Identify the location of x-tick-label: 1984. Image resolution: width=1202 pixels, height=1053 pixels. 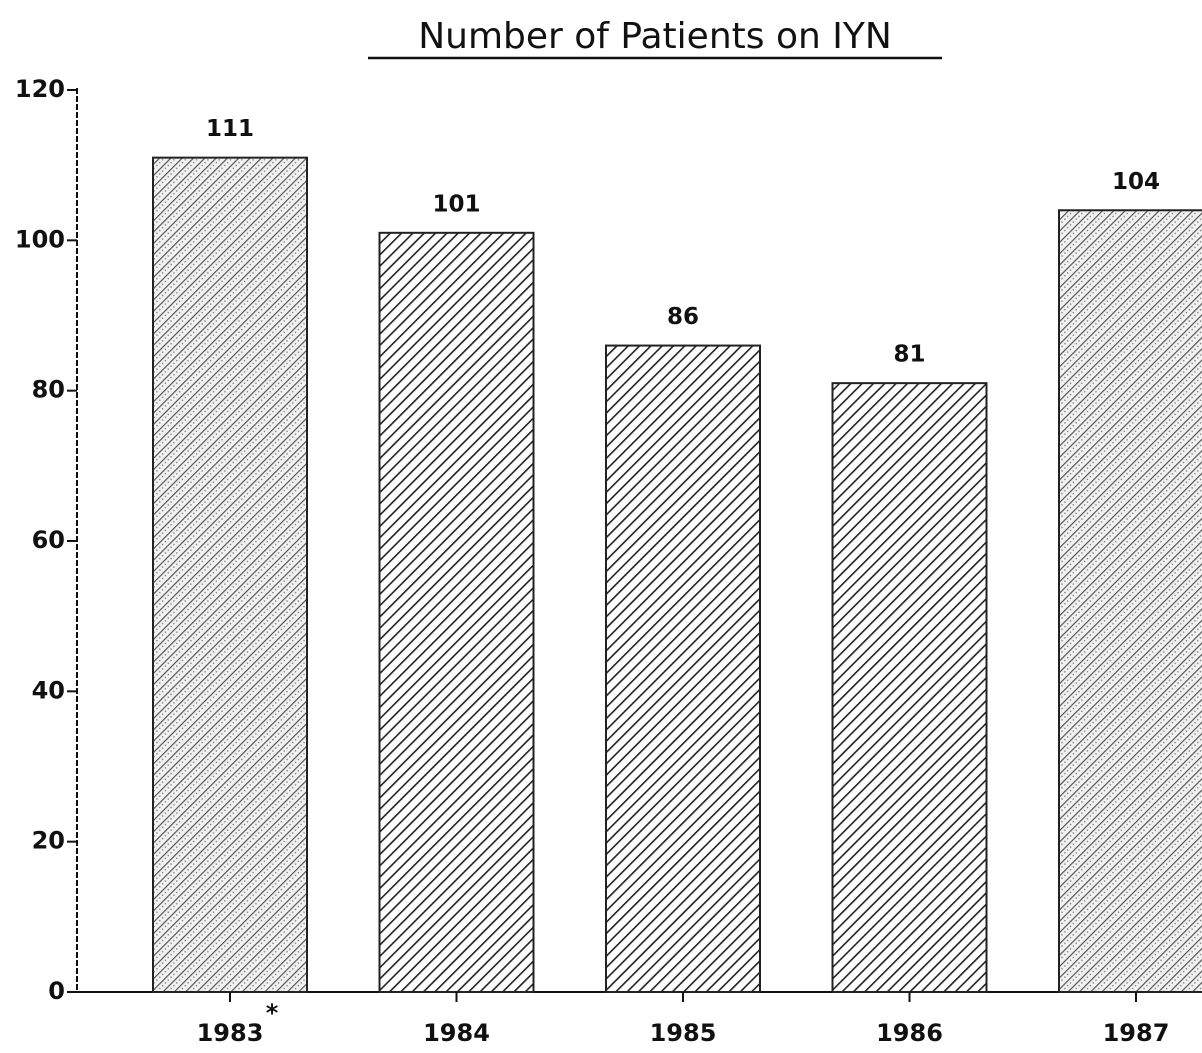
(456, 1033).